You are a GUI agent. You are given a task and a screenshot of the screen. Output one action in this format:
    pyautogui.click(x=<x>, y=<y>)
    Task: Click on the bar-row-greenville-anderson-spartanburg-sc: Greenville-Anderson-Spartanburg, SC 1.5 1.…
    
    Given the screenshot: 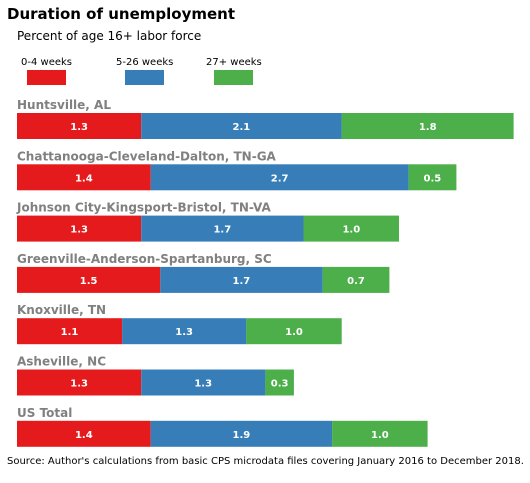 What is the action you would take?
    pyautogui.click(x=203, y=272)
    